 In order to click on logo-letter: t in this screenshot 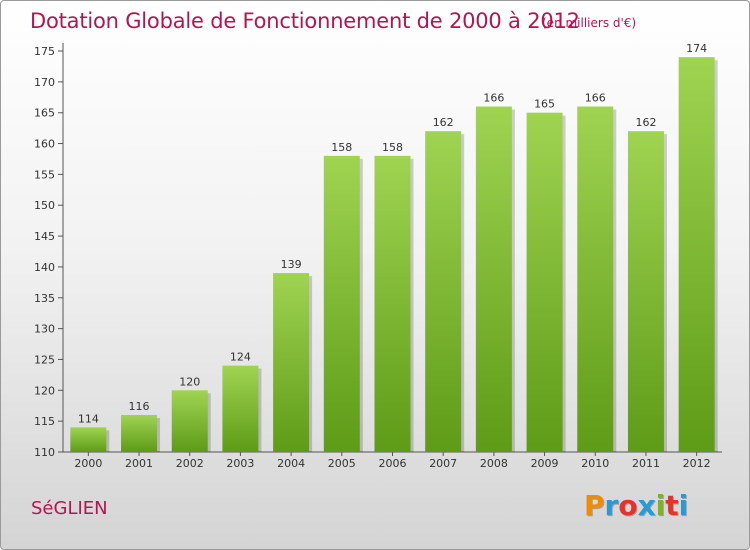, I will do `click(672, 505)`.